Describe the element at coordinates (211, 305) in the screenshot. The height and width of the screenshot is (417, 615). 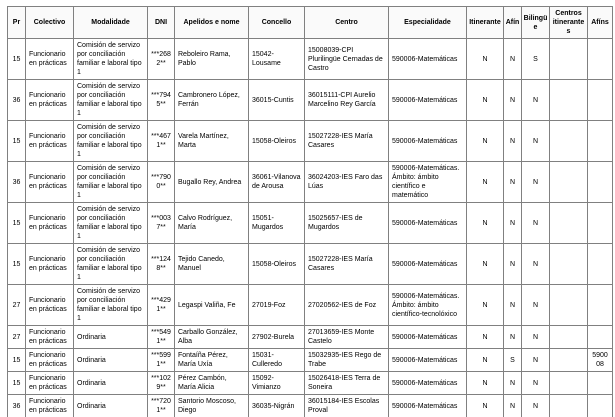
I see `cell-nome: Legaspi Valiña, Fe` at that location.